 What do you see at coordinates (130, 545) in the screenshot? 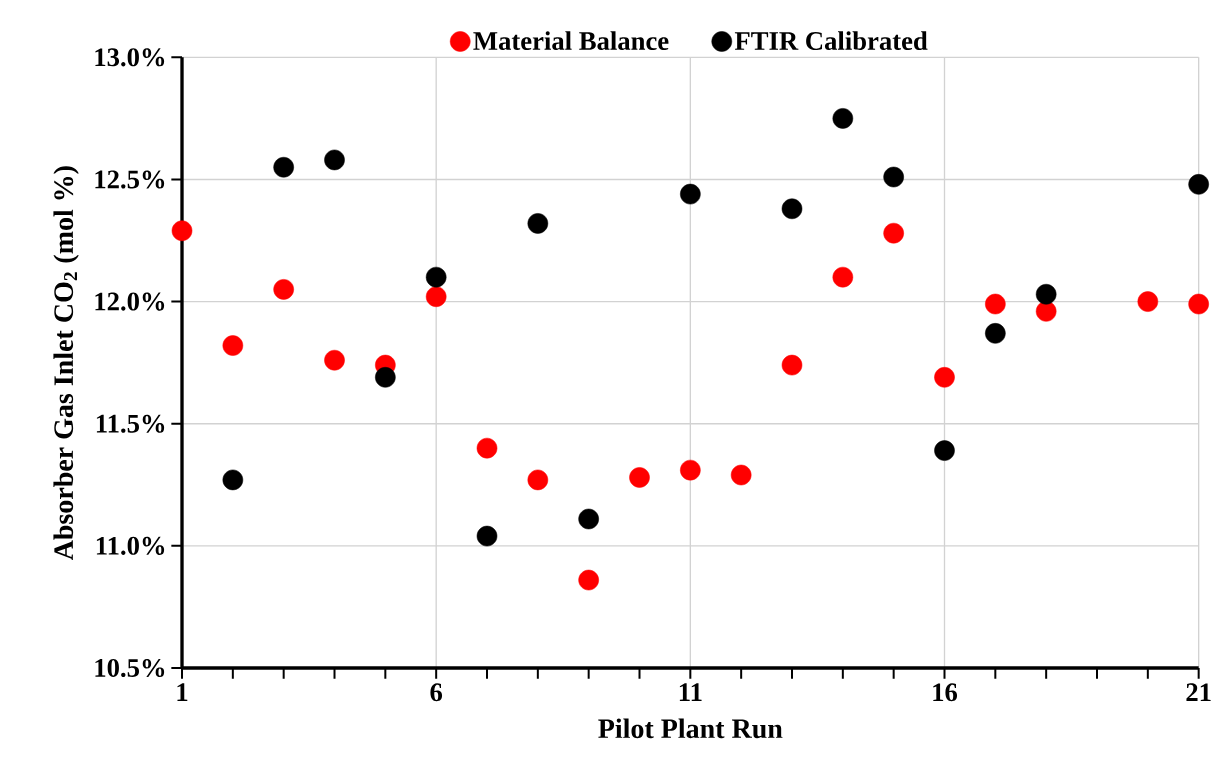
I see `y-tick-label: 11.0%` at bounding box center [130, 545].